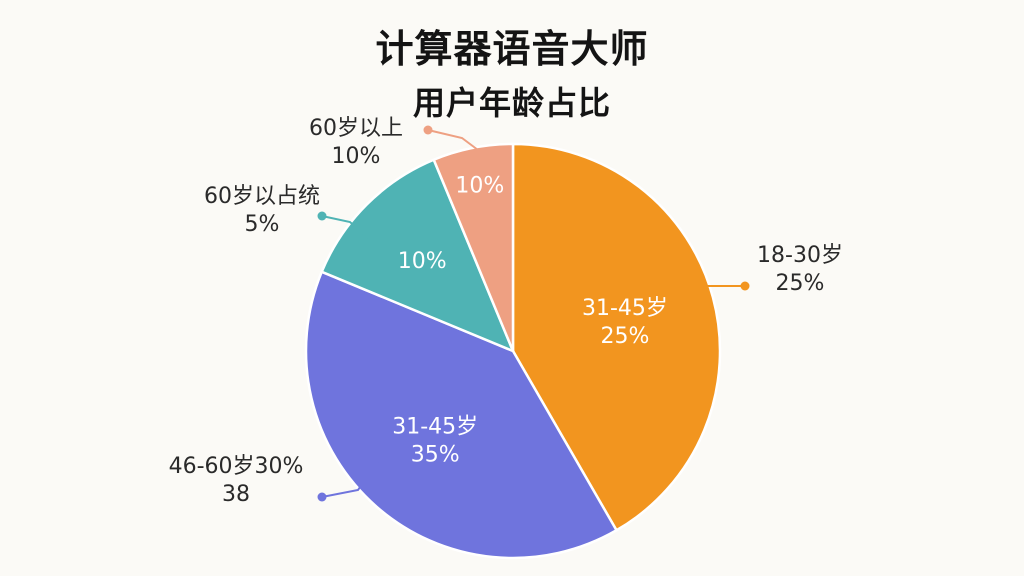 This screenshot has width=1024, height=576. I want to click on chart-title: 计算器语音大师, so click(512, 49).